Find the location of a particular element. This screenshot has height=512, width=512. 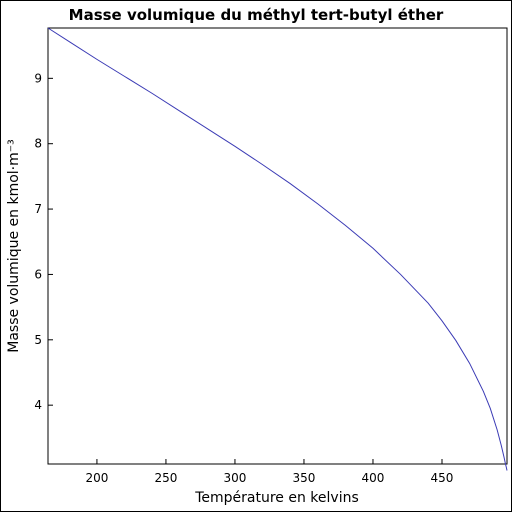

y-tick-label: 6 is located at coordinates (38, 274).